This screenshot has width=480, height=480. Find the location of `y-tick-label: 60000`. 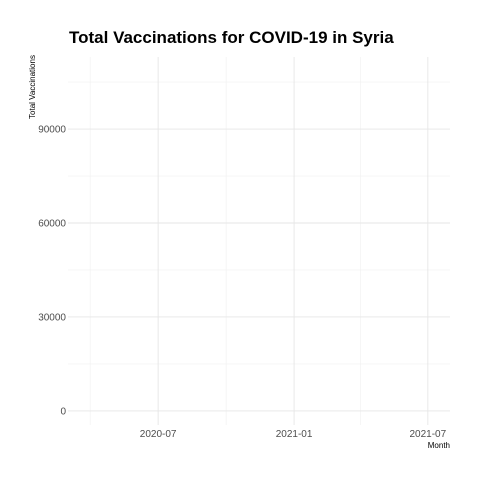

y-tick-label: 60000 is located at coordinates (52, 223).